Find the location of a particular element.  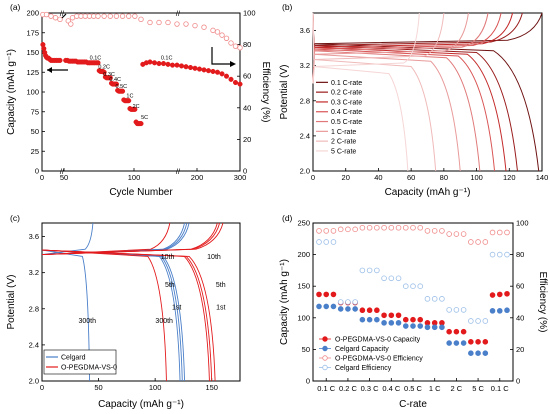

x-category-label: 0.2 C is located at coordinates (348, 388).